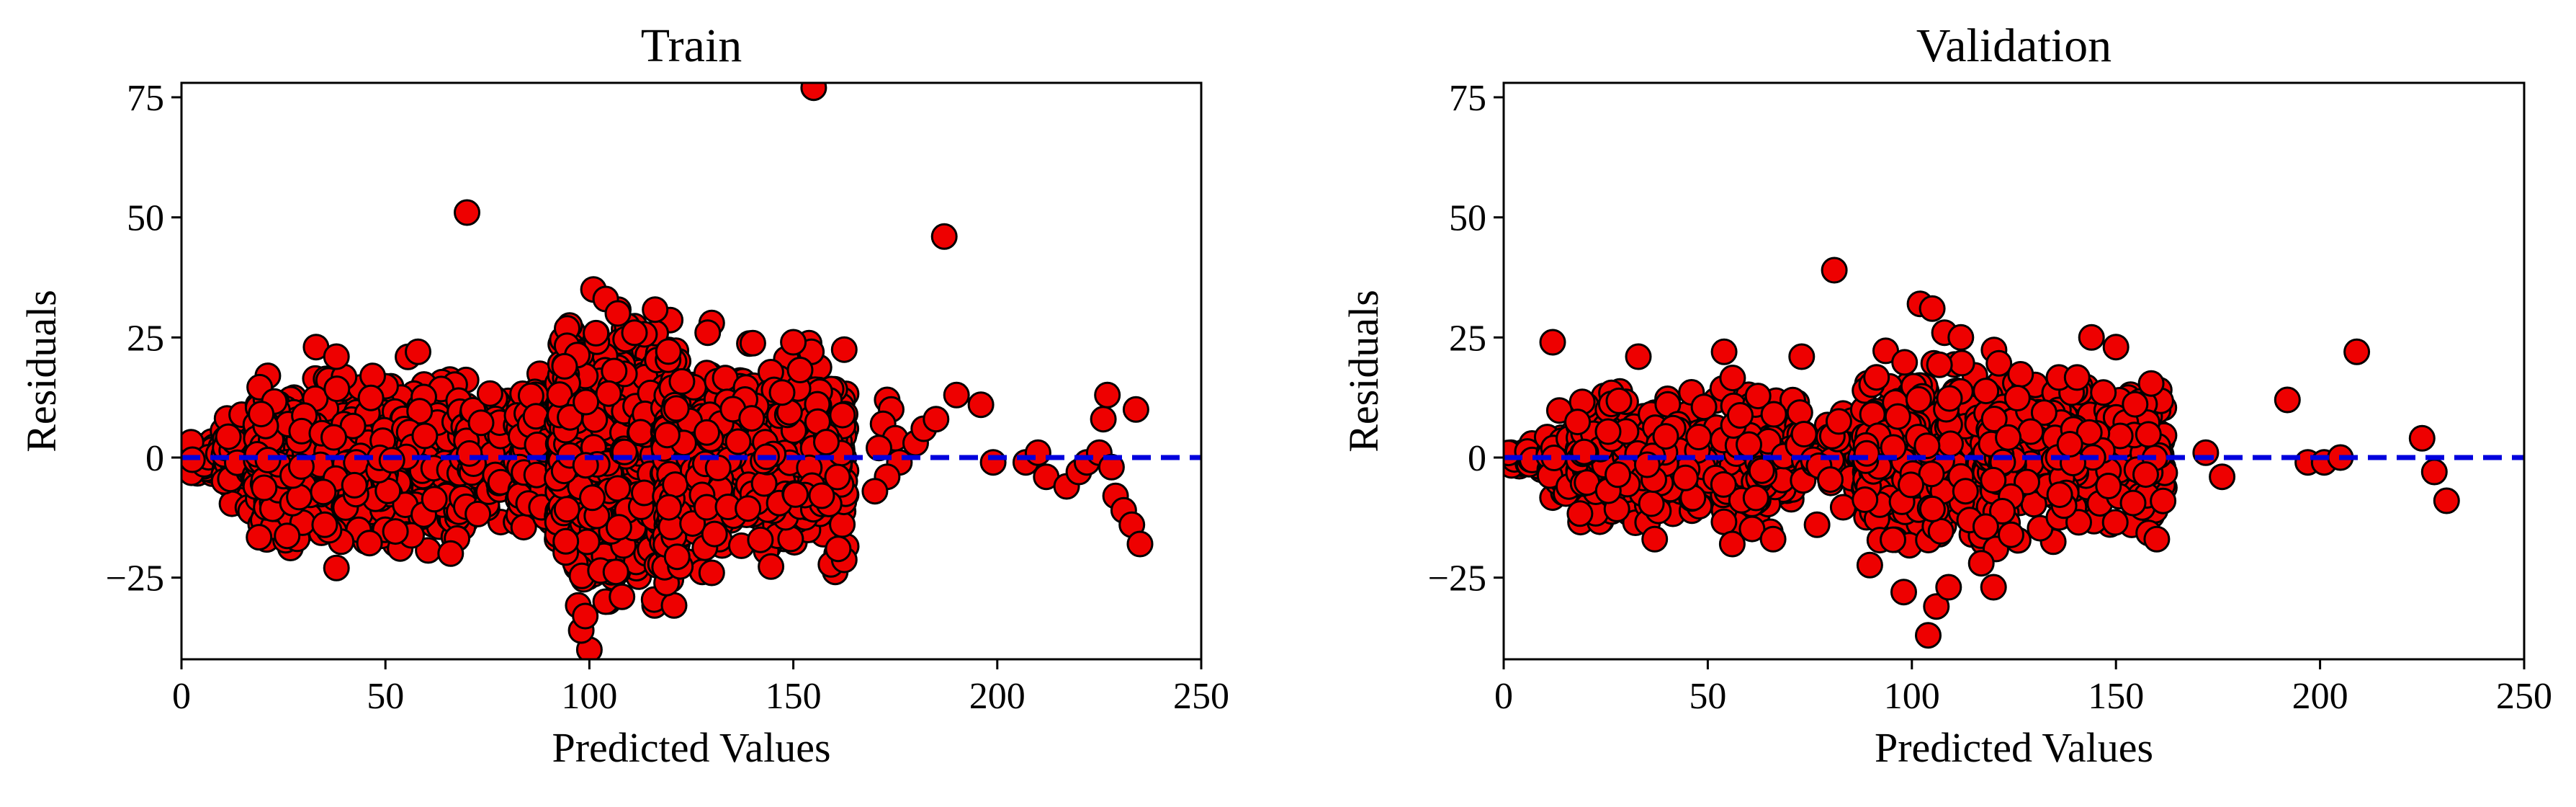 The image size is (2576, 807). Describe the element at coordinates (1707, 696) in the screenshot. I see `x-tick-label: 50` at that location.